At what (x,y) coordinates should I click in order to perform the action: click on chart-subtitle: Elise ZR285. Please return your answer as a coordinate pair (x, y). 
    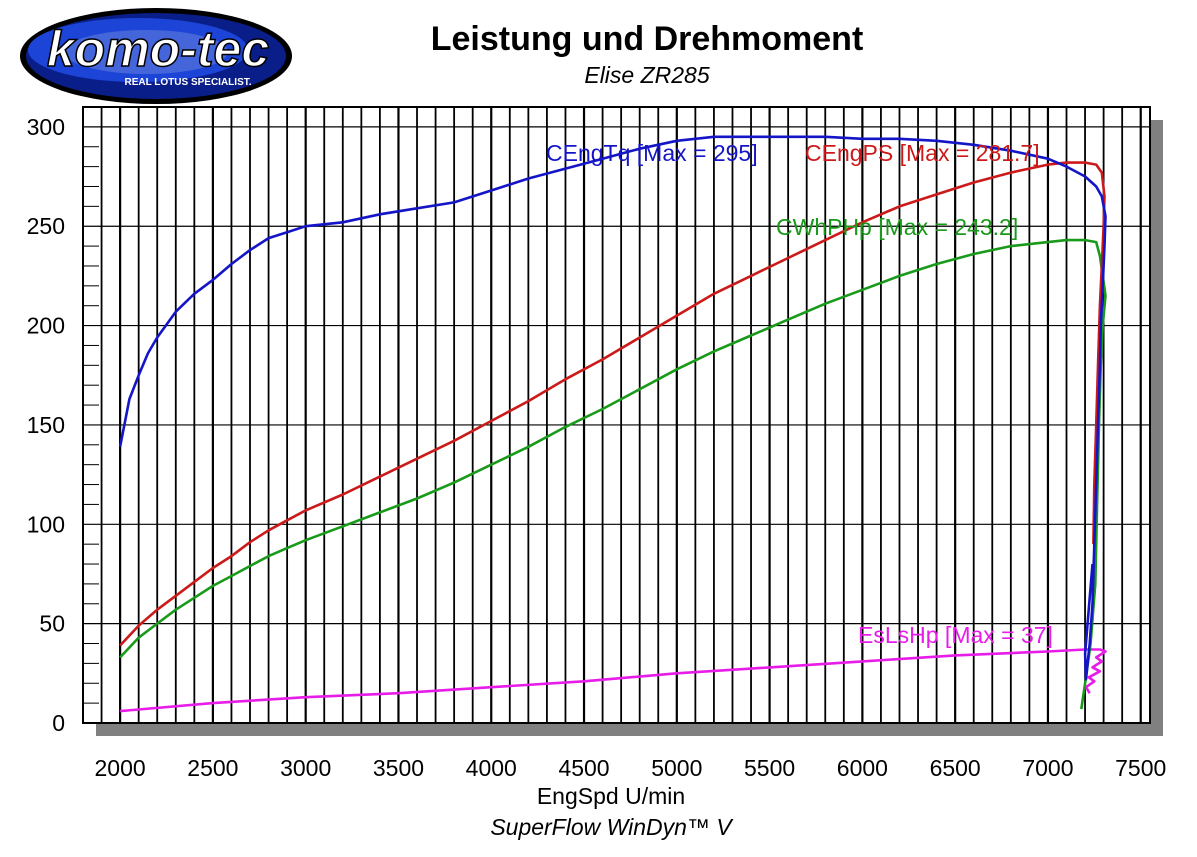
    Looking at the image, I should click on (647, 75).